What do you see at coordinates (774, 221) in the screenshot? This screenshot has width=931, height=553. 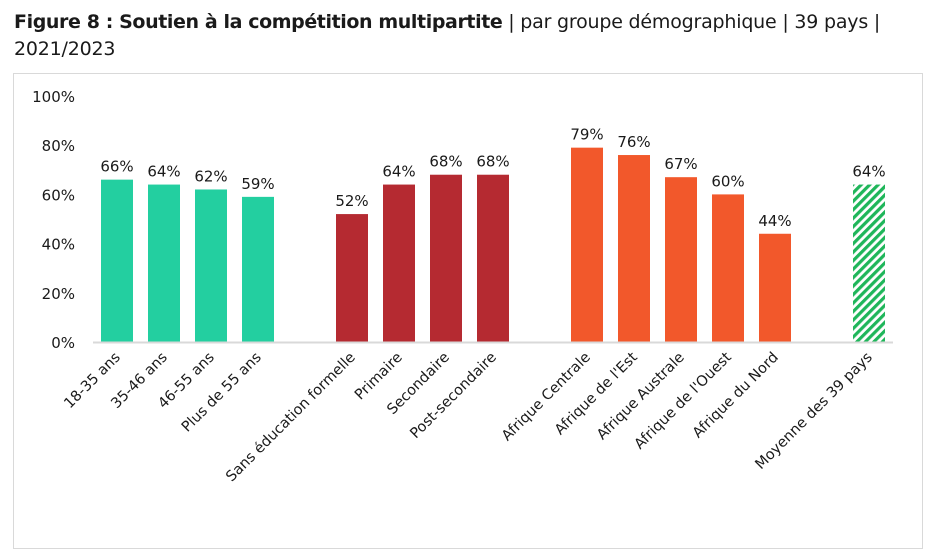 I see `data-label: 44%` at bounding box center [774, 221].